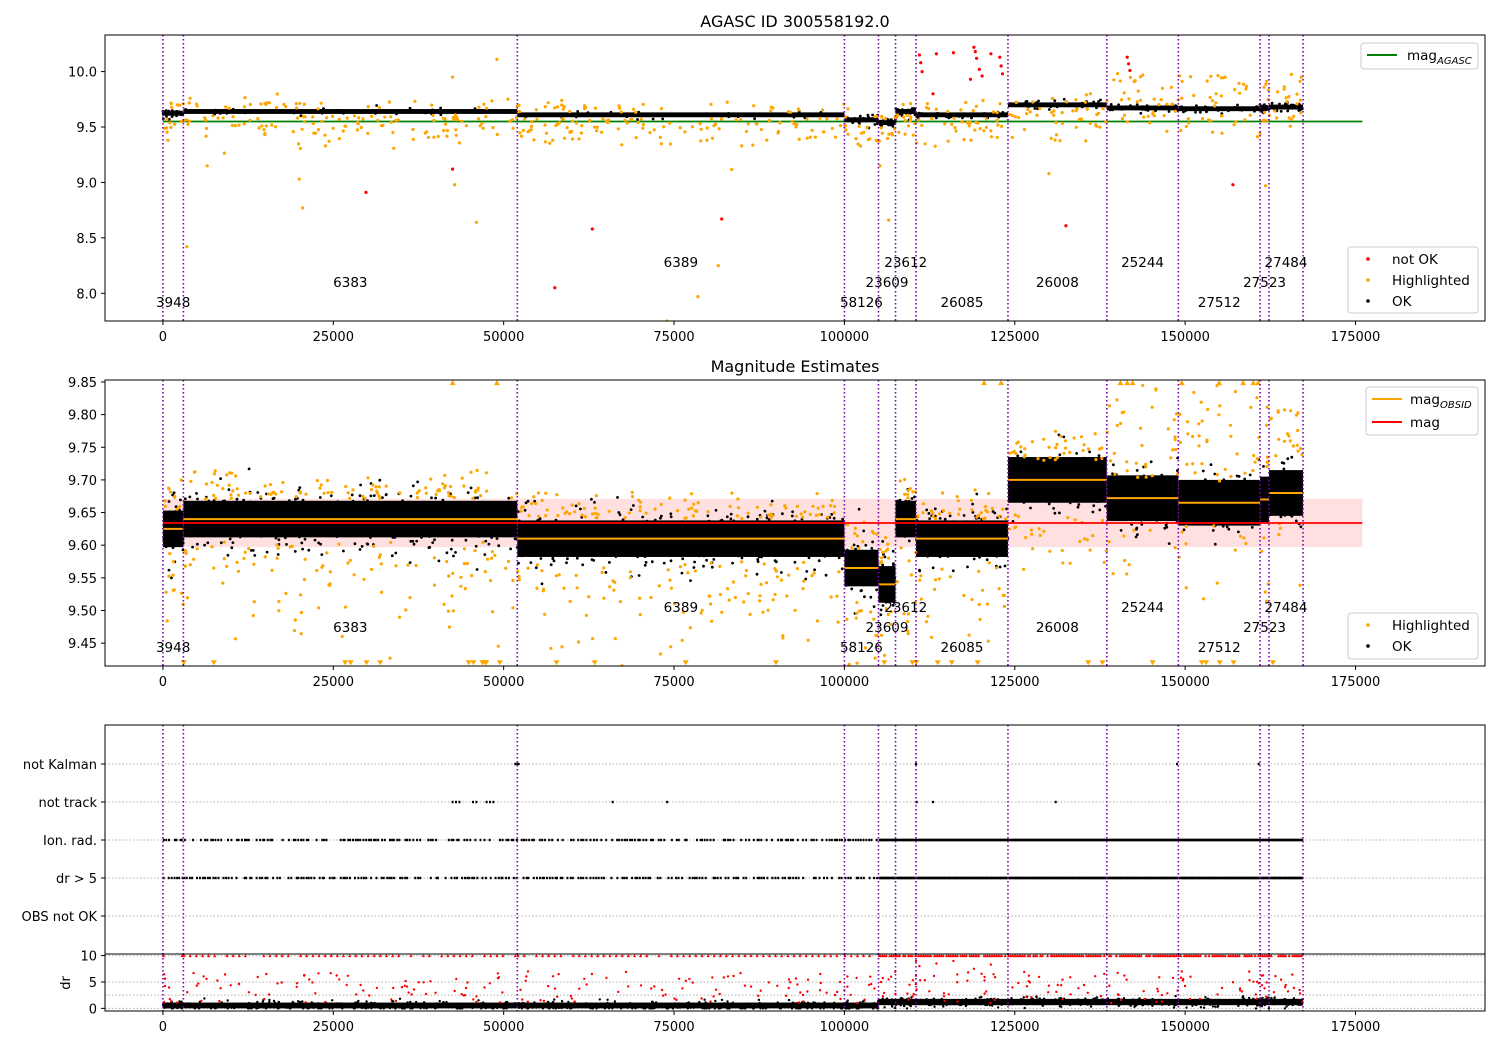  What do you see at coordinates (1127, 383) in the screenshot?
I see `clipped-high-marker` at bounding box center [1127, 383].